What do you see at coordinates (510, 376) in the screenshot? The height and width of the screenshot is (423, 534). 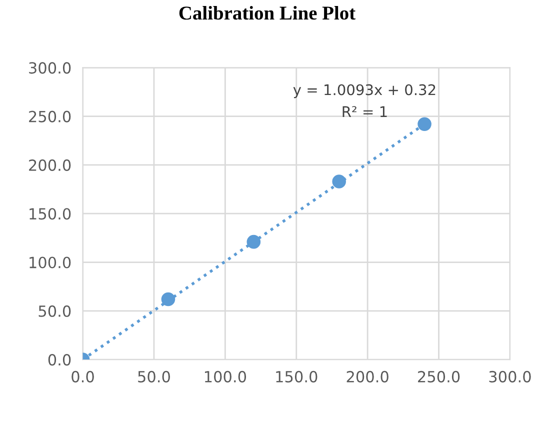 I see `x-tick-label: 300.0` at bounding box center [510, 376].